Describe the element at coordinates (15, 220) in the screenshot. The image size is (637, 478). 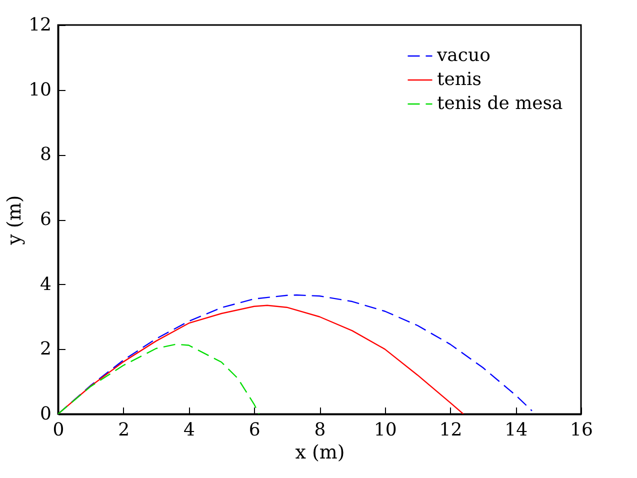
I see `y-axis-title: y (m)` at that location.